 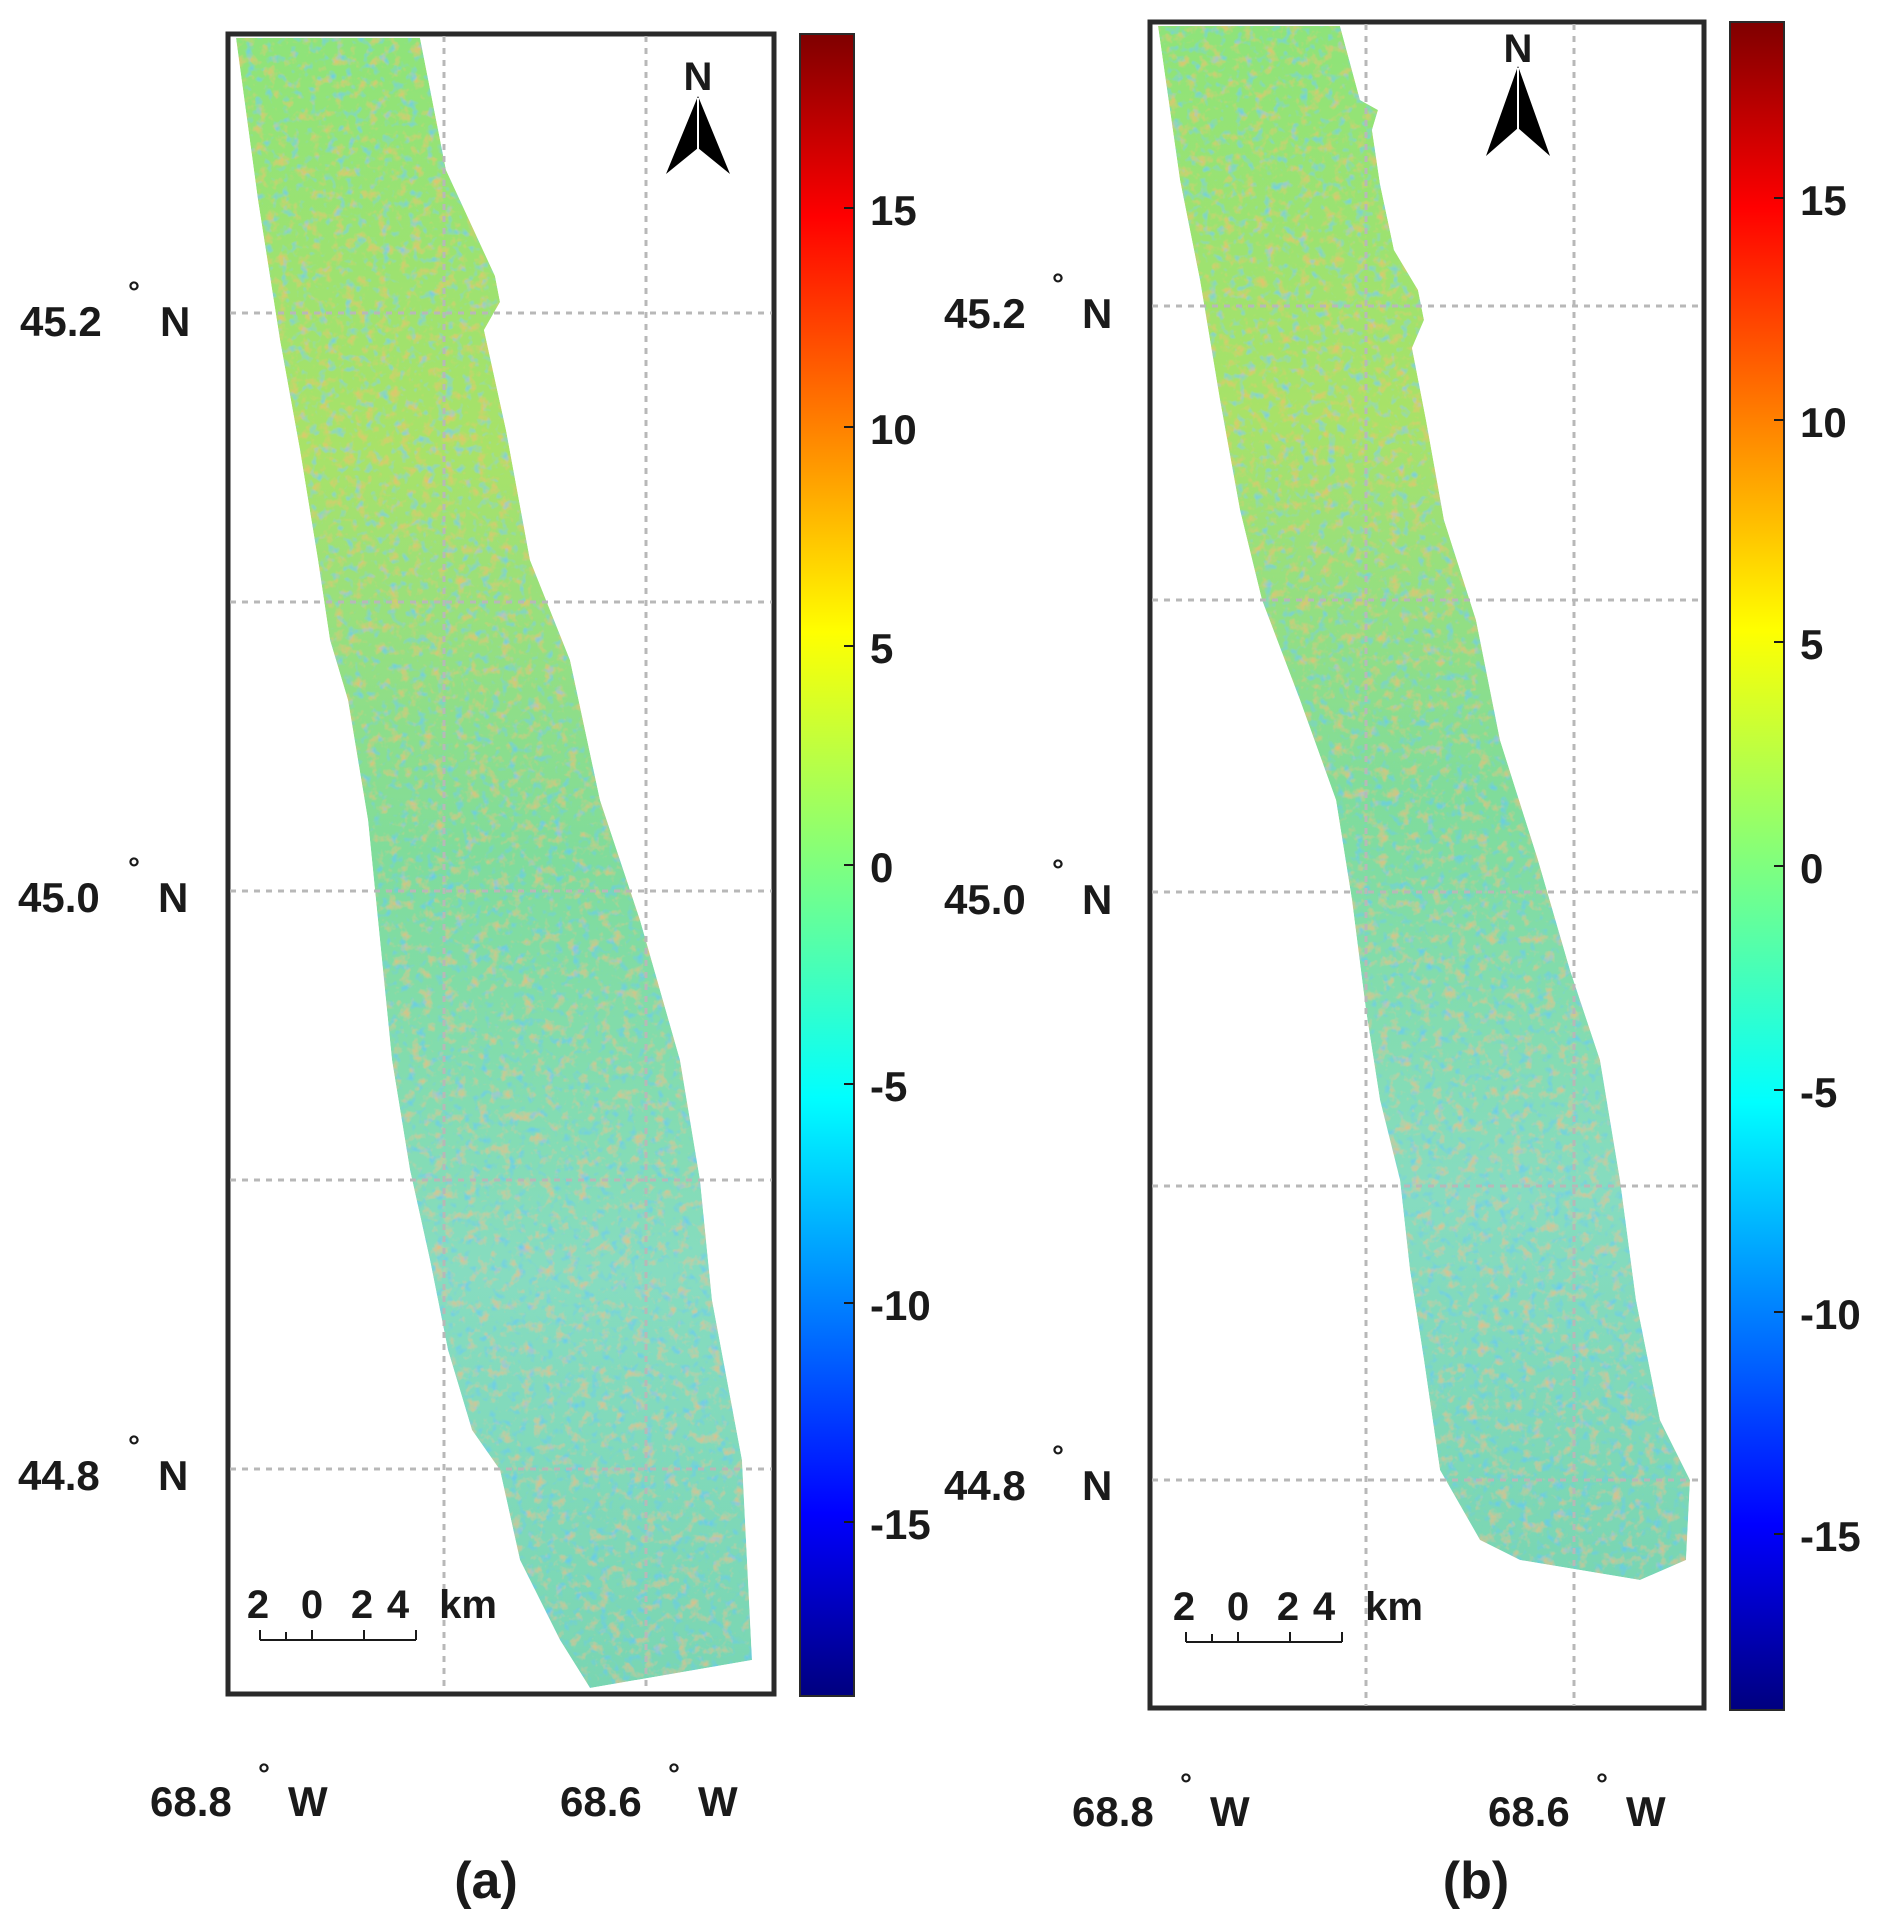 What do you see at coordinates (486, 1881) in the screenshot?
I see `panel-caption: (a)` at bounding box center [486, 1881].